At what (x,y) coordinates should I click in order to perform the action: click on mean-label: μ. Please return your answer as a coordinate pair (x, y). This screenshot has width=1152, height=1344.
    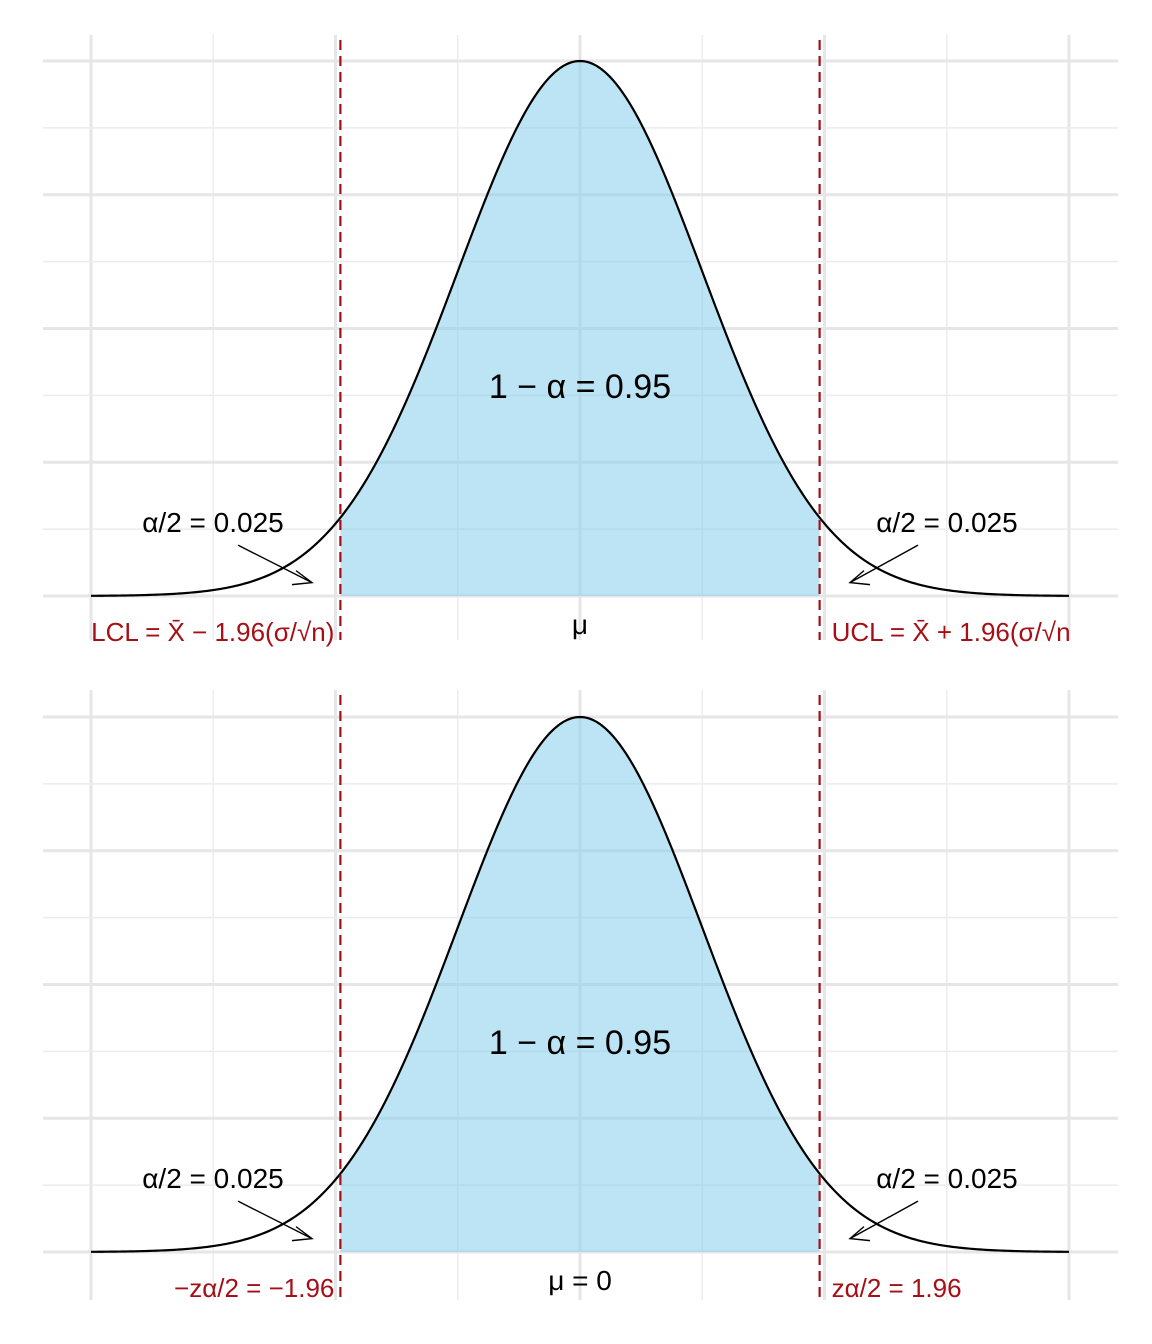
    Looking at the image, I should click on (580, 624).